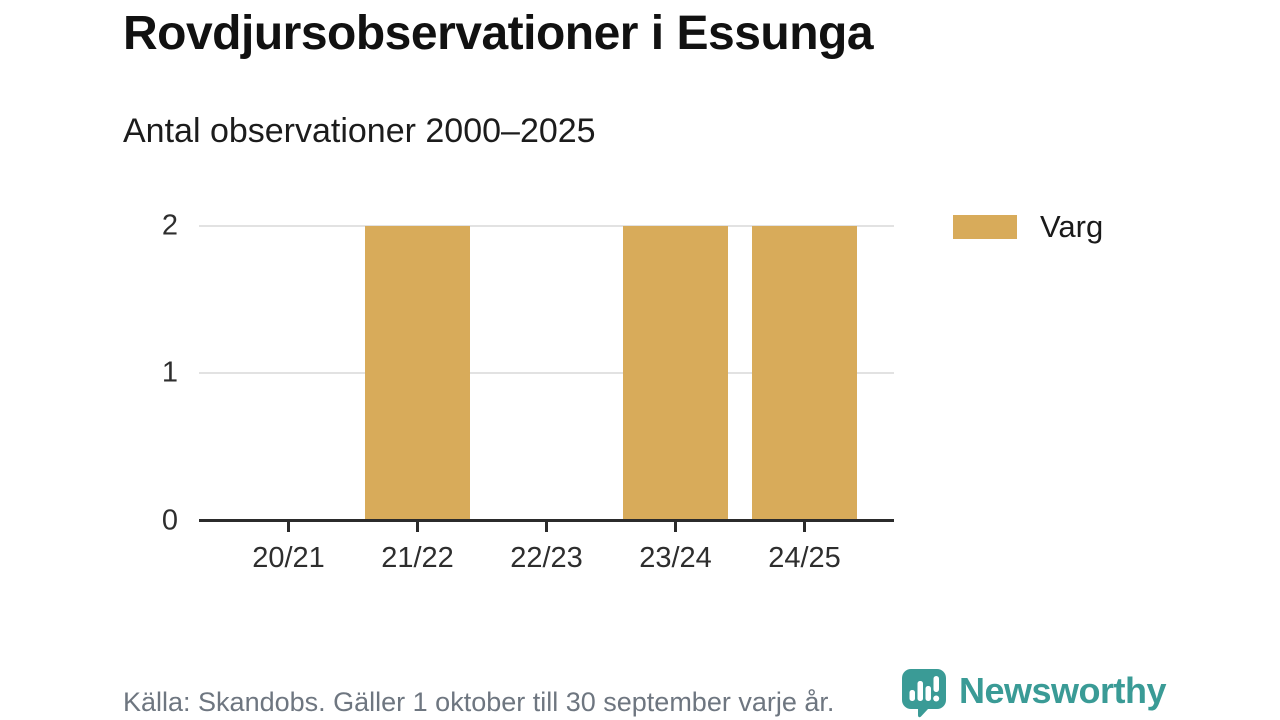 The height and width of the screenshot is (720, 1280). What do you see at coordinates (169, 225) in the screenshot?
I see `y-tick-label-2: 2` at bounding box center [169, 225].